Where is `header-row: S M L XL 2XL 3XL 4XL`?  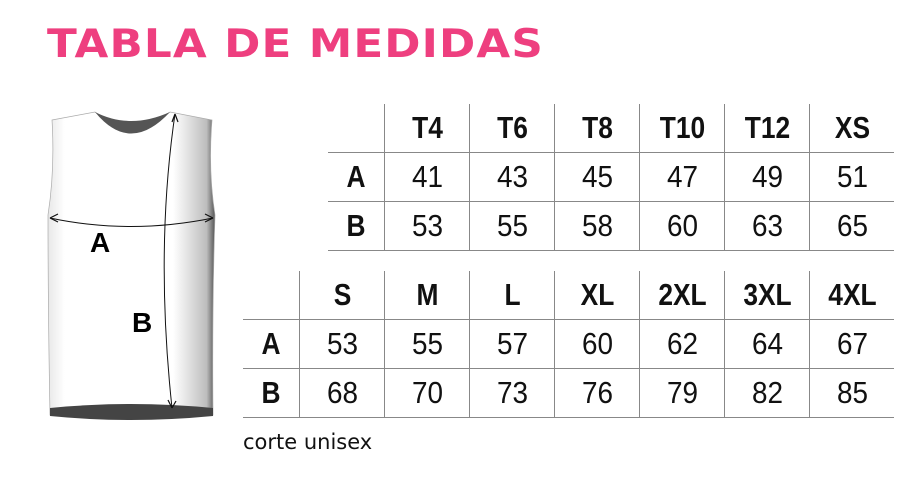 header-row: S M L XL 2XL 3XL 4XL is located at coordinates (568, 295).